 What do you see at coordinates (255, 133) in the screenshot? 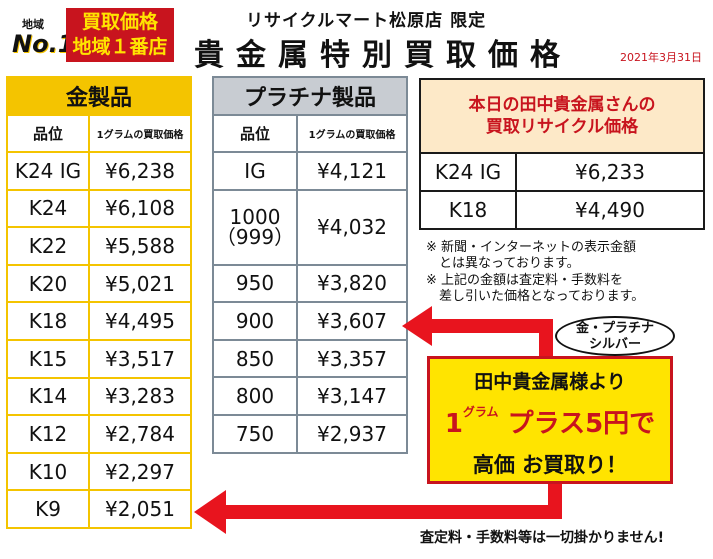
I see `platinum-col-grade: 品位` at bounding box center [255, 133].